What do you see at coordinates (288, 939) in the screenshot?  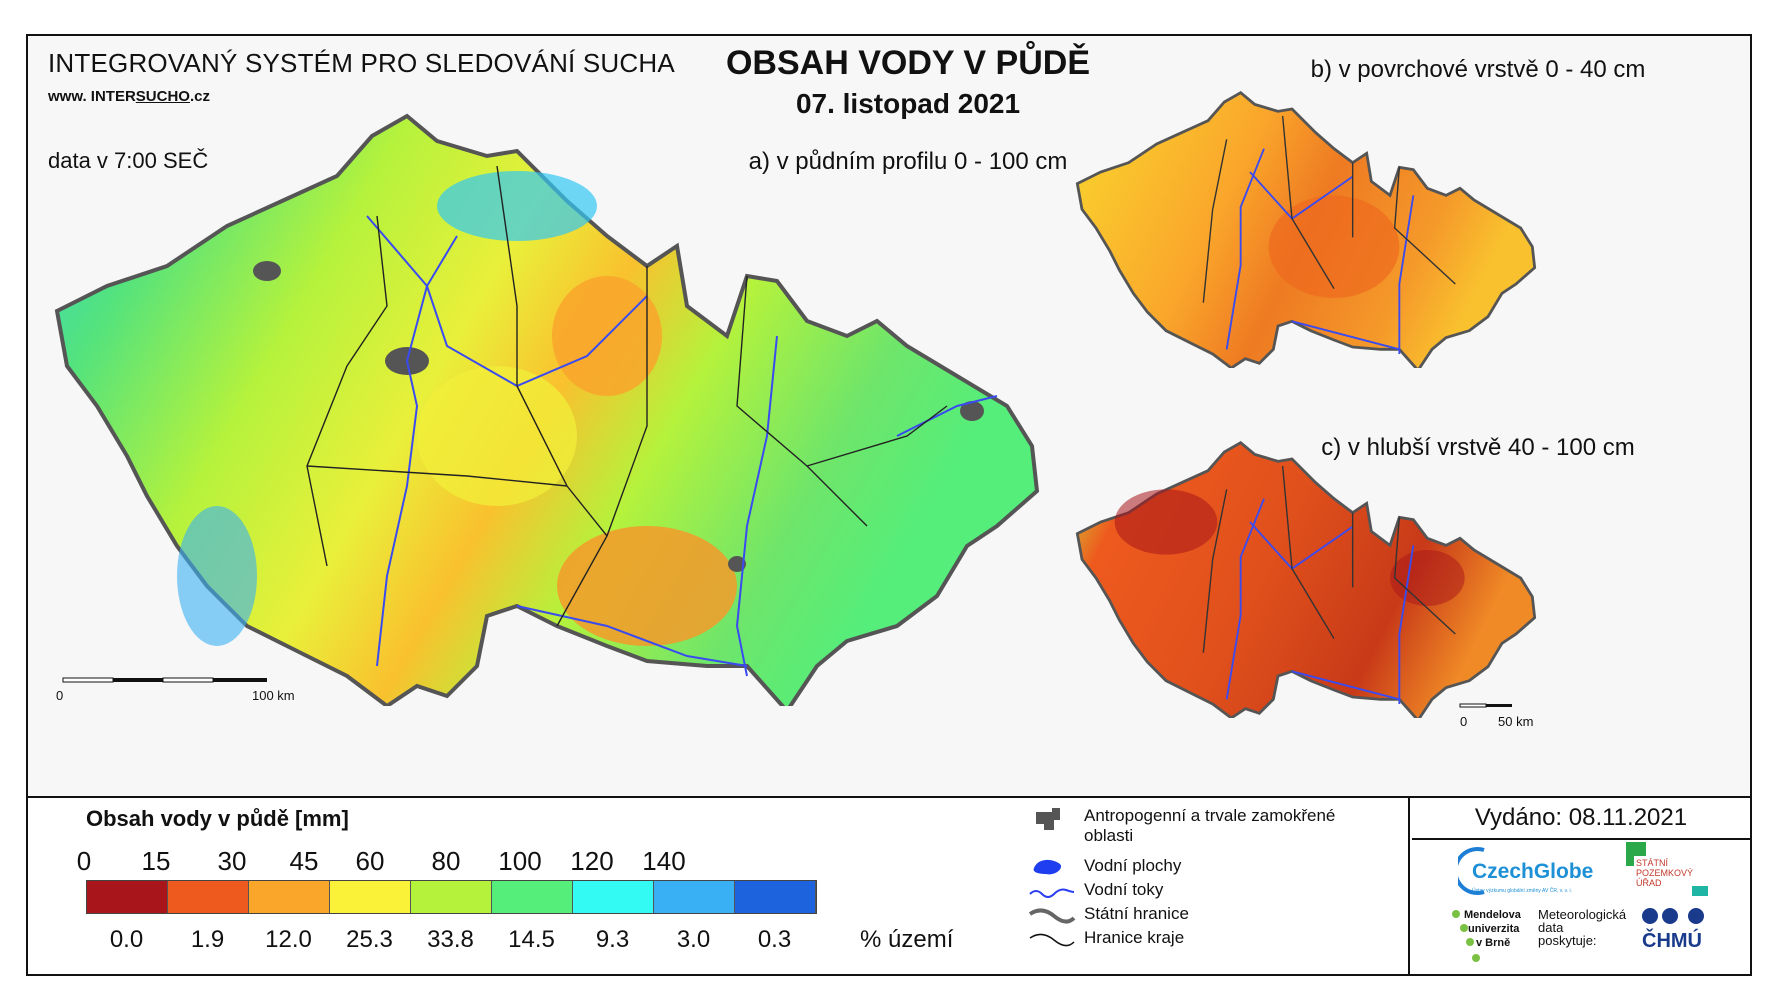 I see `legend-percent: 12.0` at bounding box center [288, 939].